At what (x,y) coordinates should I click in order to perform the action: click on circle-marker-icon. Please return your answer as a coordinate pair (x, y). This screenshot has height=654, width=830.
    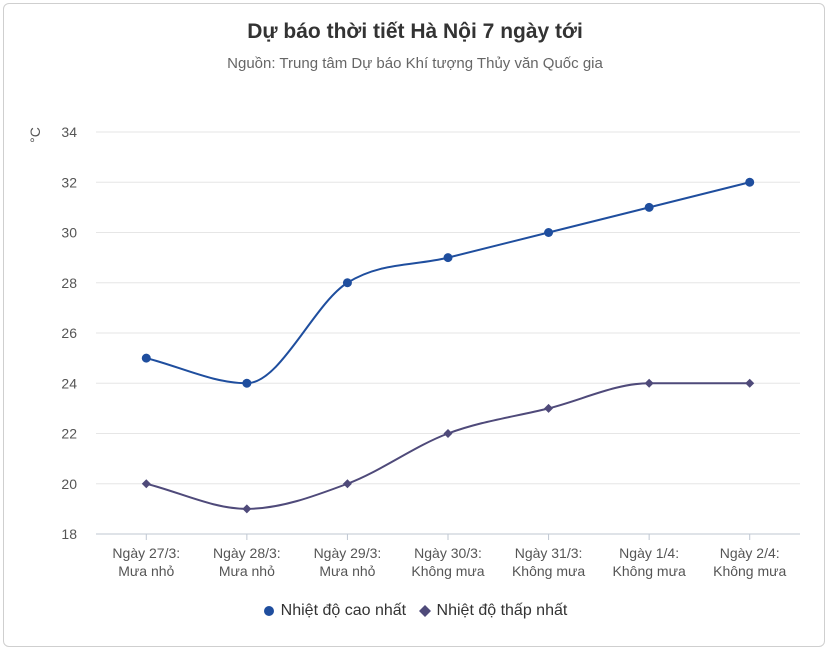
    Looking at the image, I should click on (268, 611).